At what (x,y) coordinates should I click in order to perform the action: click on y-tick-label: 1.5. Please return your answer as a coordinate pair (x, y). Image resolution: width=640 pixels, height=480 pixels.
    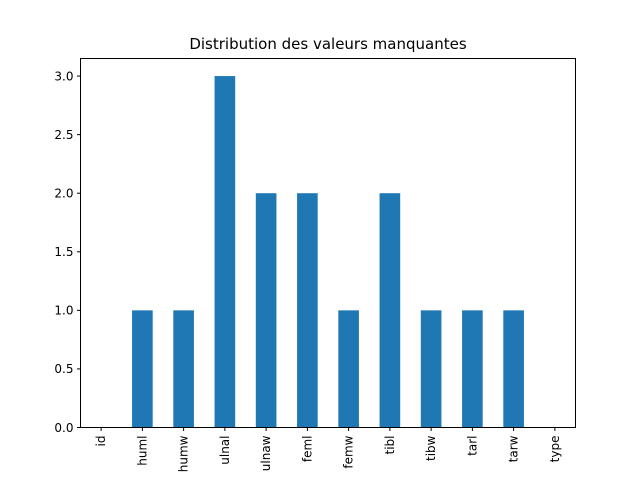
    Looking at the image, I should click on (63, 252).